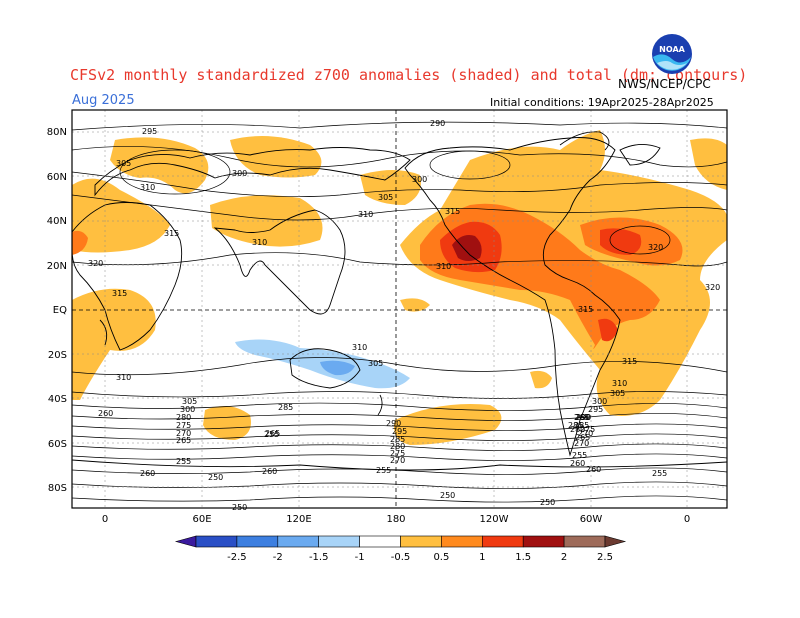  I want to click on lat-label: 80S, so click(57, 488).